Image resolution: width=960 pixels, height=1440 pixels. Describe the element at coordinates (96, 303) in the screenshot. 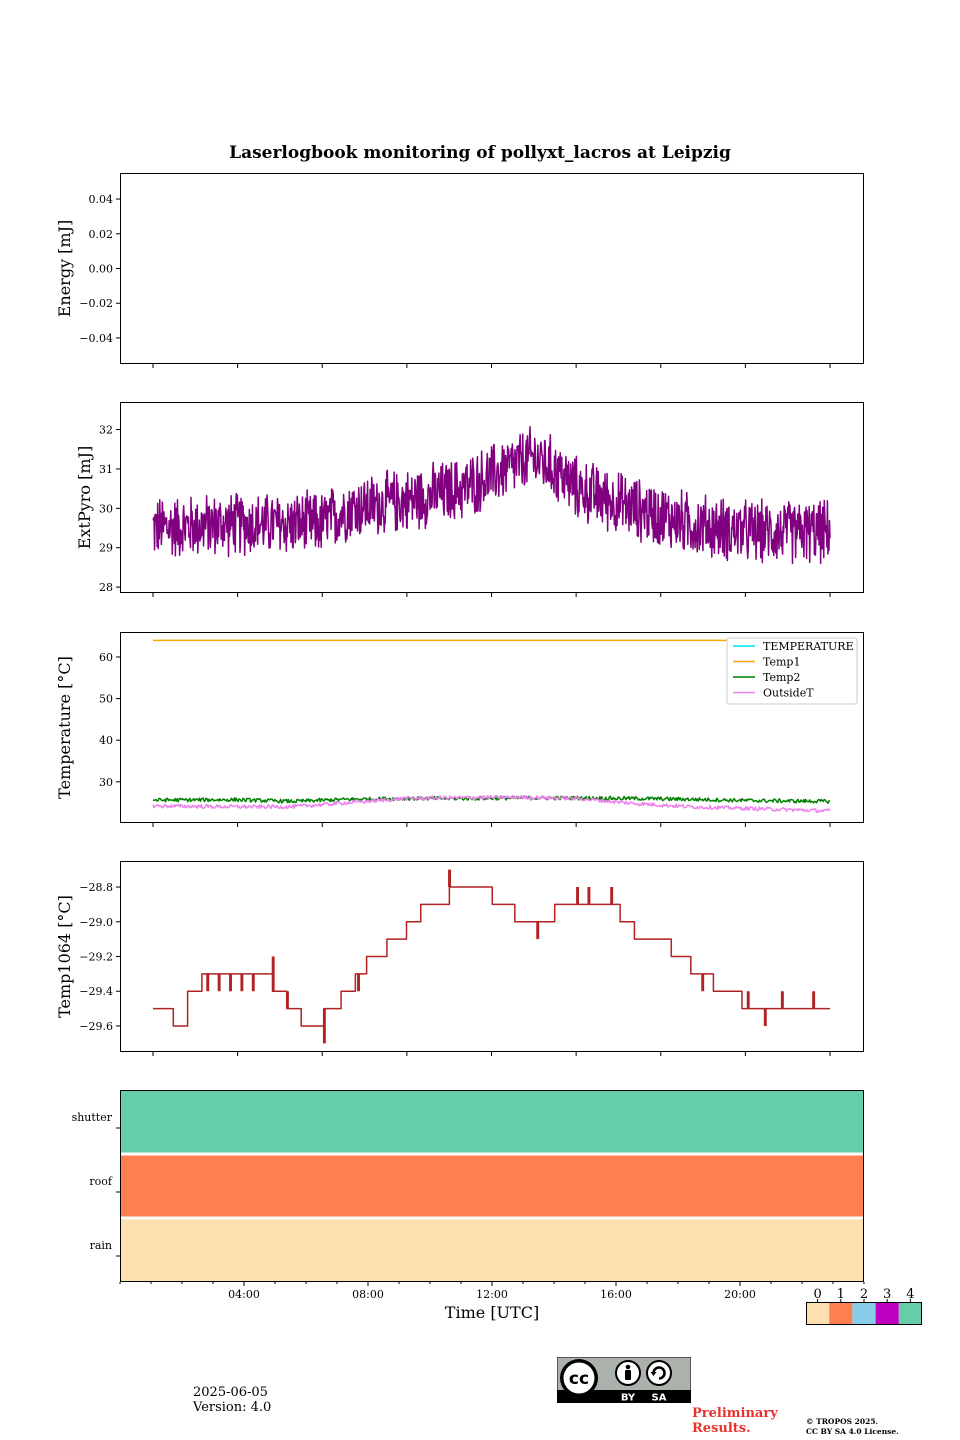

I see `y-tick-label: −0.02` at that location.